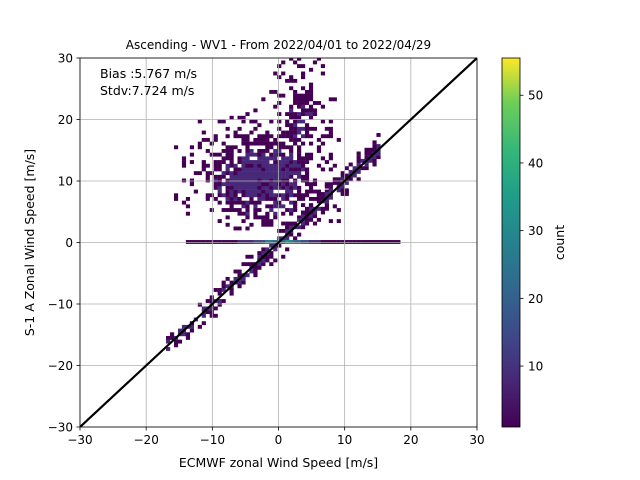  I want to click on colorbar: 10 20 30 40 50 count, so click(534, 242).